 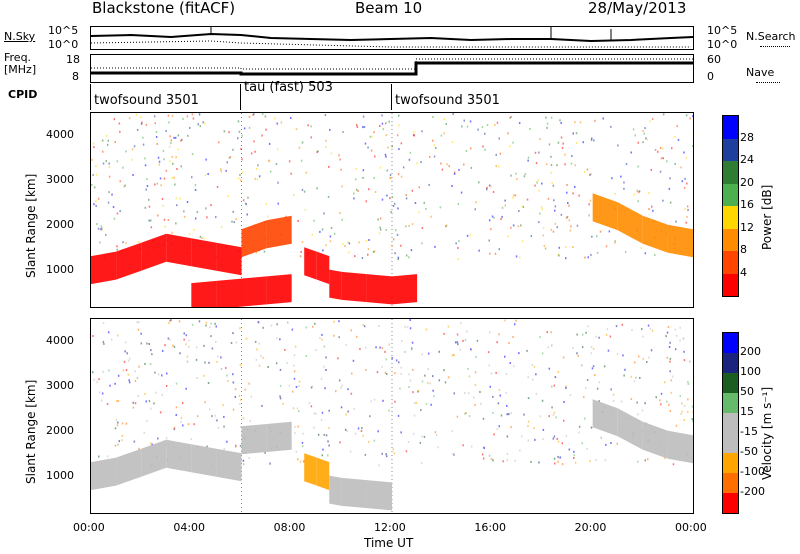 I want to click on x-axis-label: Time UT, so click(x=389, y=543).